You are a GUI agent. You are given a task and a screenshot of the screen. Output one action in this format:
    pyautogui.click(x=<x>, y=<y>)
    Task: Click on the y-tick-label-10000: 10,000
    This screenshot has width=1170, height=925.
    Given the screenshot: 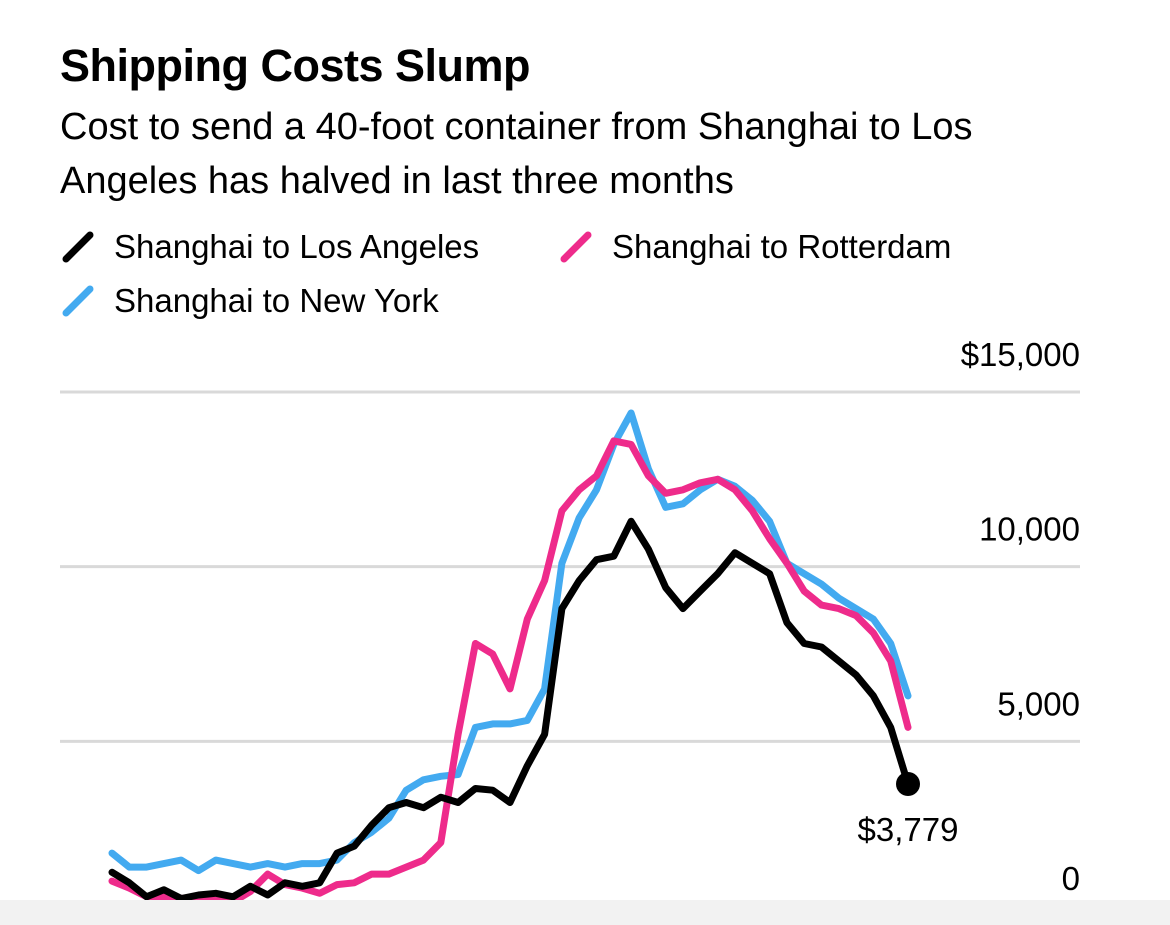 What is the action you would take?
    pyautogui.click(x=1029, y=529)
    